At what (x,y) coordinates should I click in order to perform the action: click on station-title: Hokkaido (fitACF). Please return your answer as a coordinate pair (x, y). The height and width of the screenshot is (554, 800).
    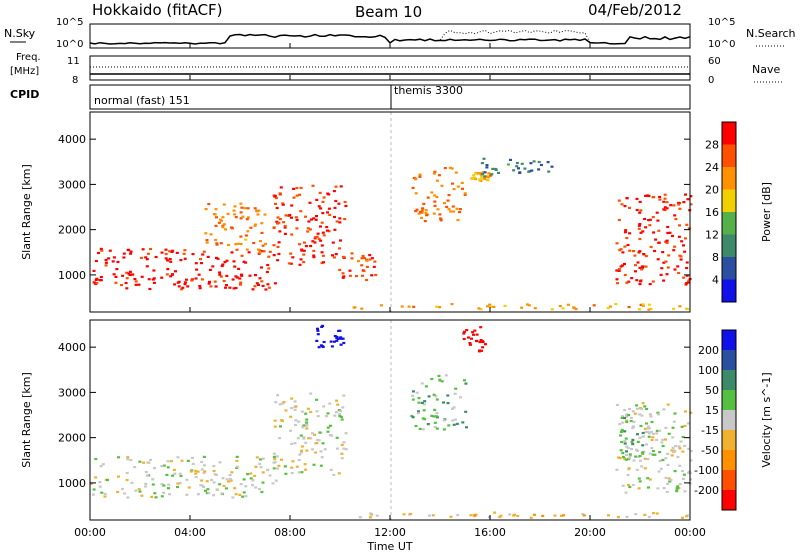
    Looking at the image, I should click on (157, 10).